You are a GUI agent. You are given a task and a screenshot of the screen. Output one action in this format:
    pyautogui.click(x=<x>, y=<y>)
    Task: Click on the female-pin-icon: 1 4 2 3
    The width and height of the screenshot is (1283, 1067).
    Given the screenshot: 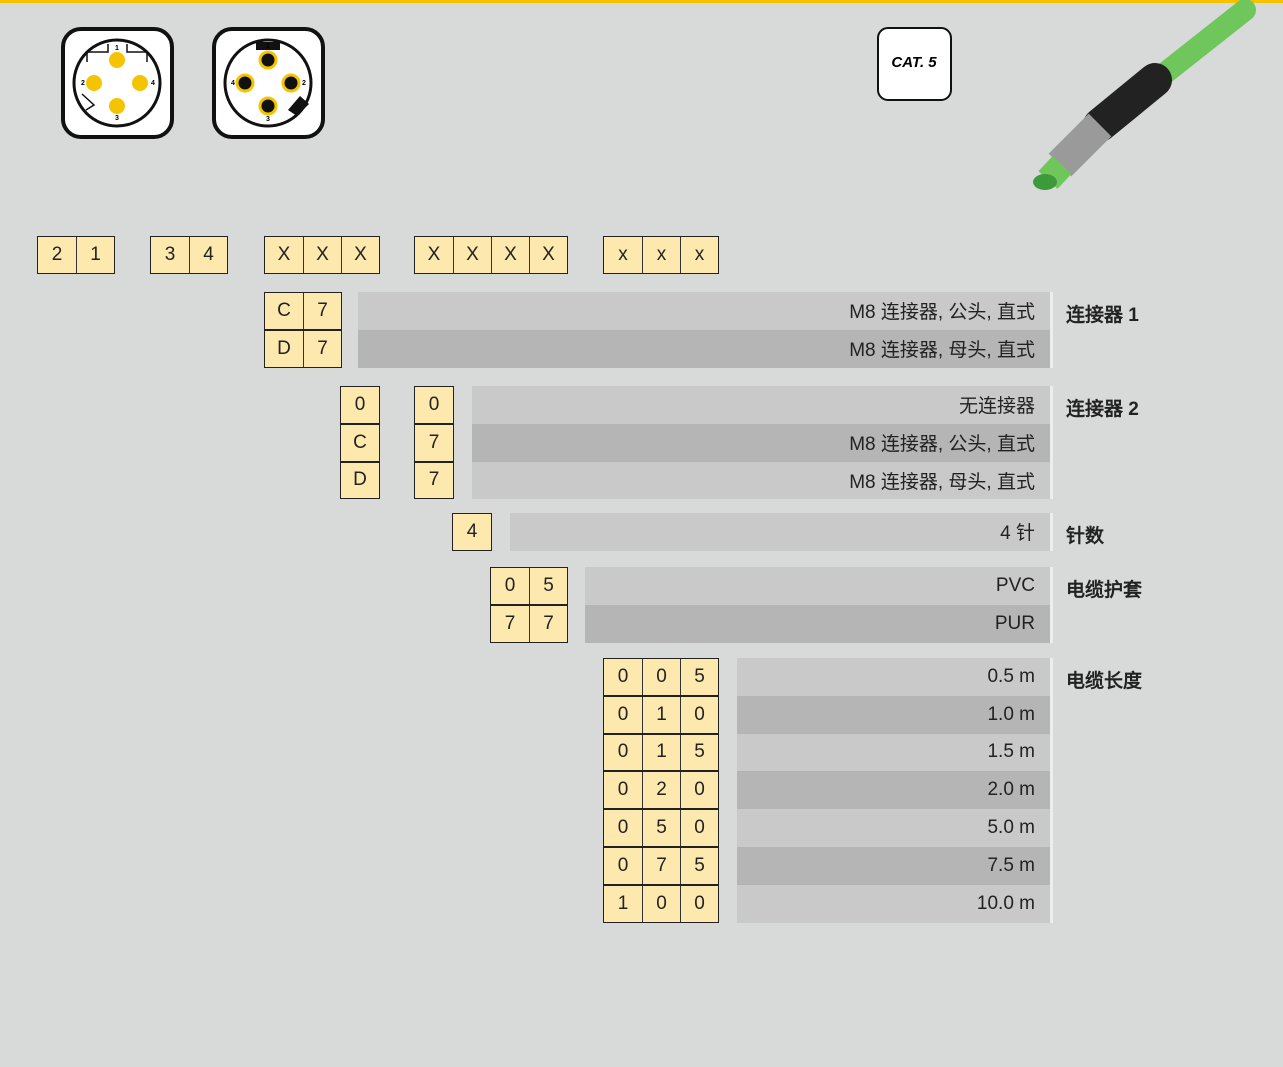 What is the action you would take?
    pyautogui.click(x=268, y=83)
    